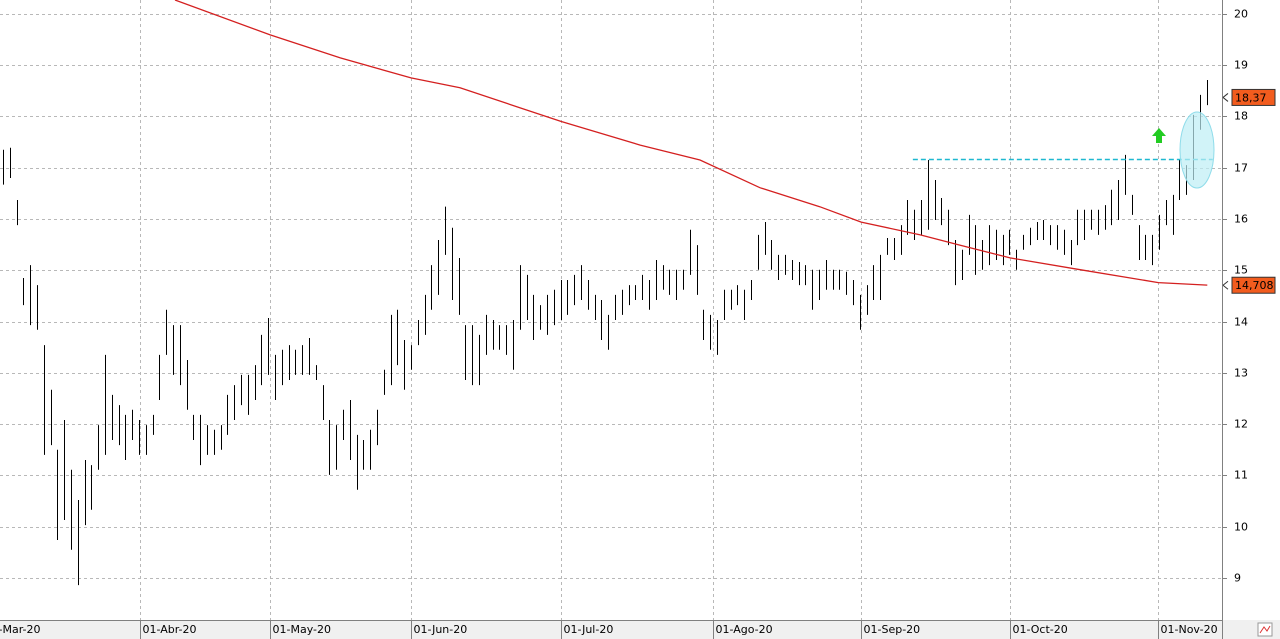 The image size is (1280, 639). I want to click on y-tick-label: 13, so click(1241, 373).